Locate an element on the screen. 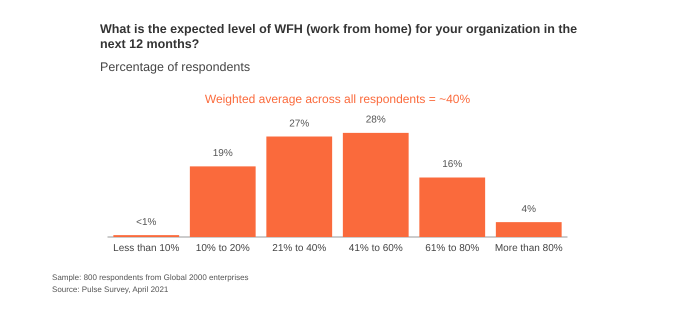 This screenshot has width=675, height=321. x-tick-label: More than 80% is located at coordinates (528, 248).